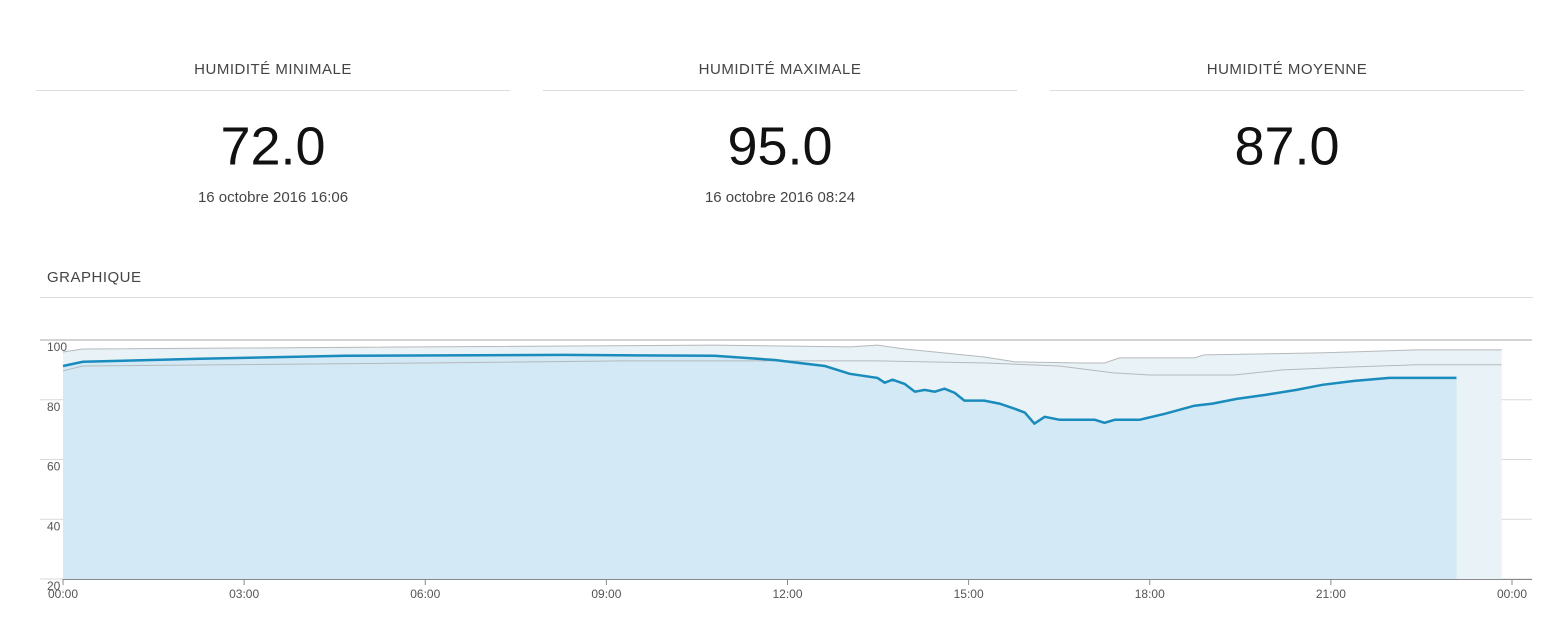 The width and height of the screenshot is (1555, 621). What do you see at coordinates (57, 347) in the screenshot?
I see `y-tick-label: 100` at bounding box center [57, 347].